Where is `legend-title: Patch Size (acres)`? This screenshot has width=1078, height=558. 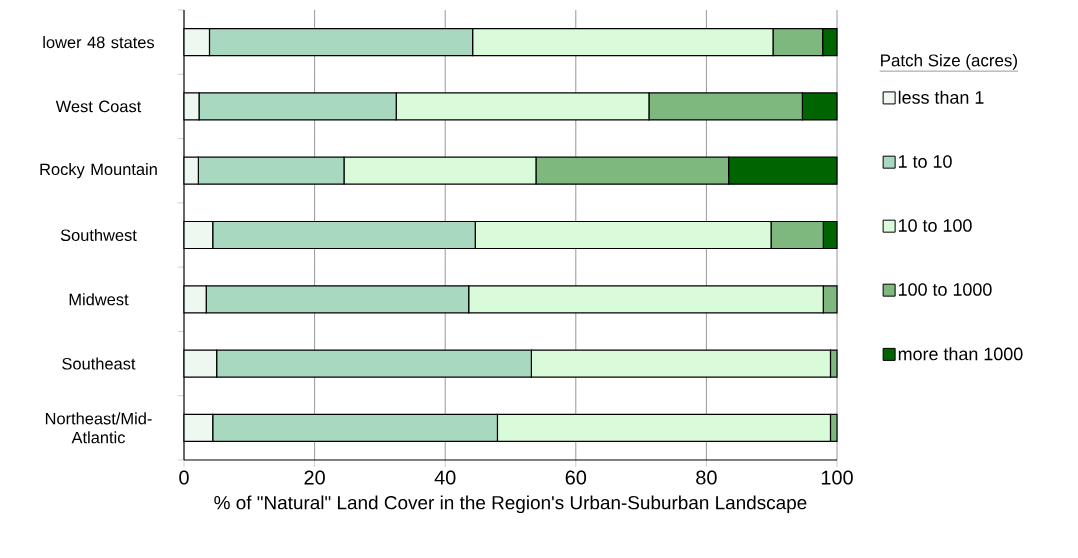
legend-title: Patch Size (acres) is located at coordinates (949, 61).